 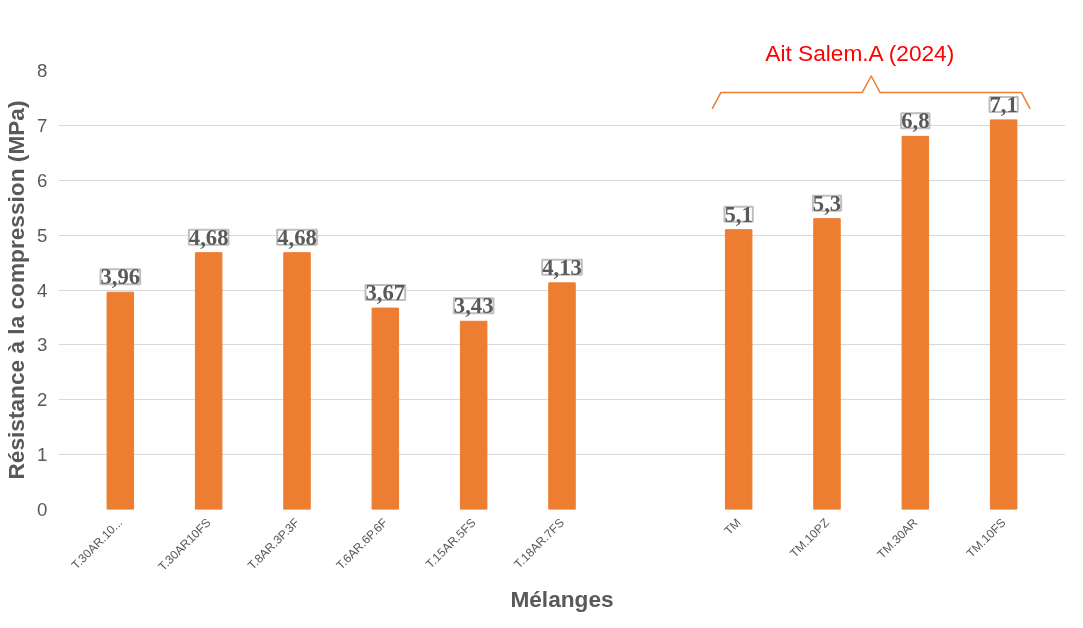 I want to click on y-tick-label: 3, so click(x=42, y=345).